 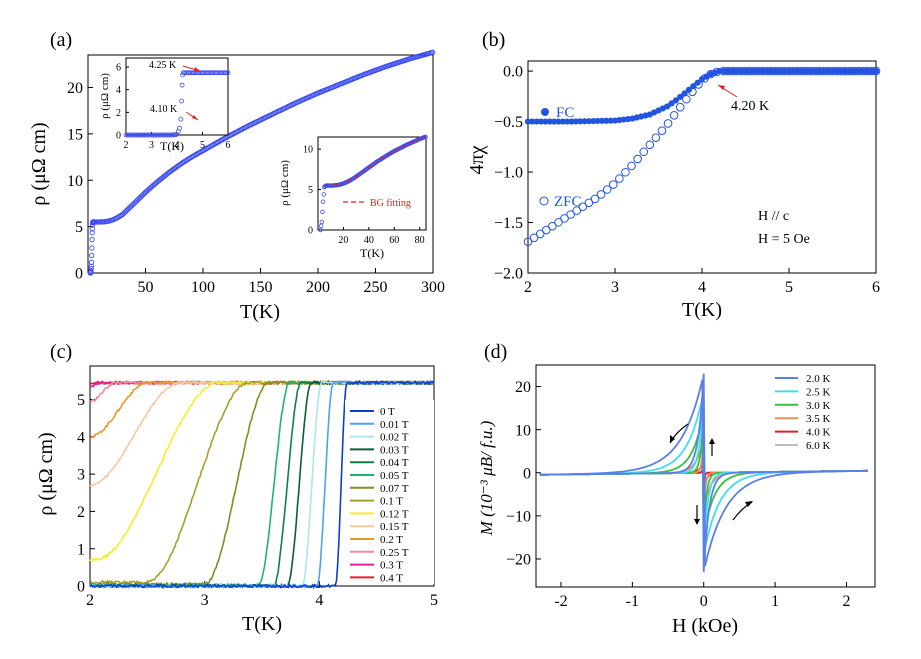 What do you see at coordinates (508, 223) in the screenshot?
I see `y-tick-label: −1.5` at bounding box center [508, 223].